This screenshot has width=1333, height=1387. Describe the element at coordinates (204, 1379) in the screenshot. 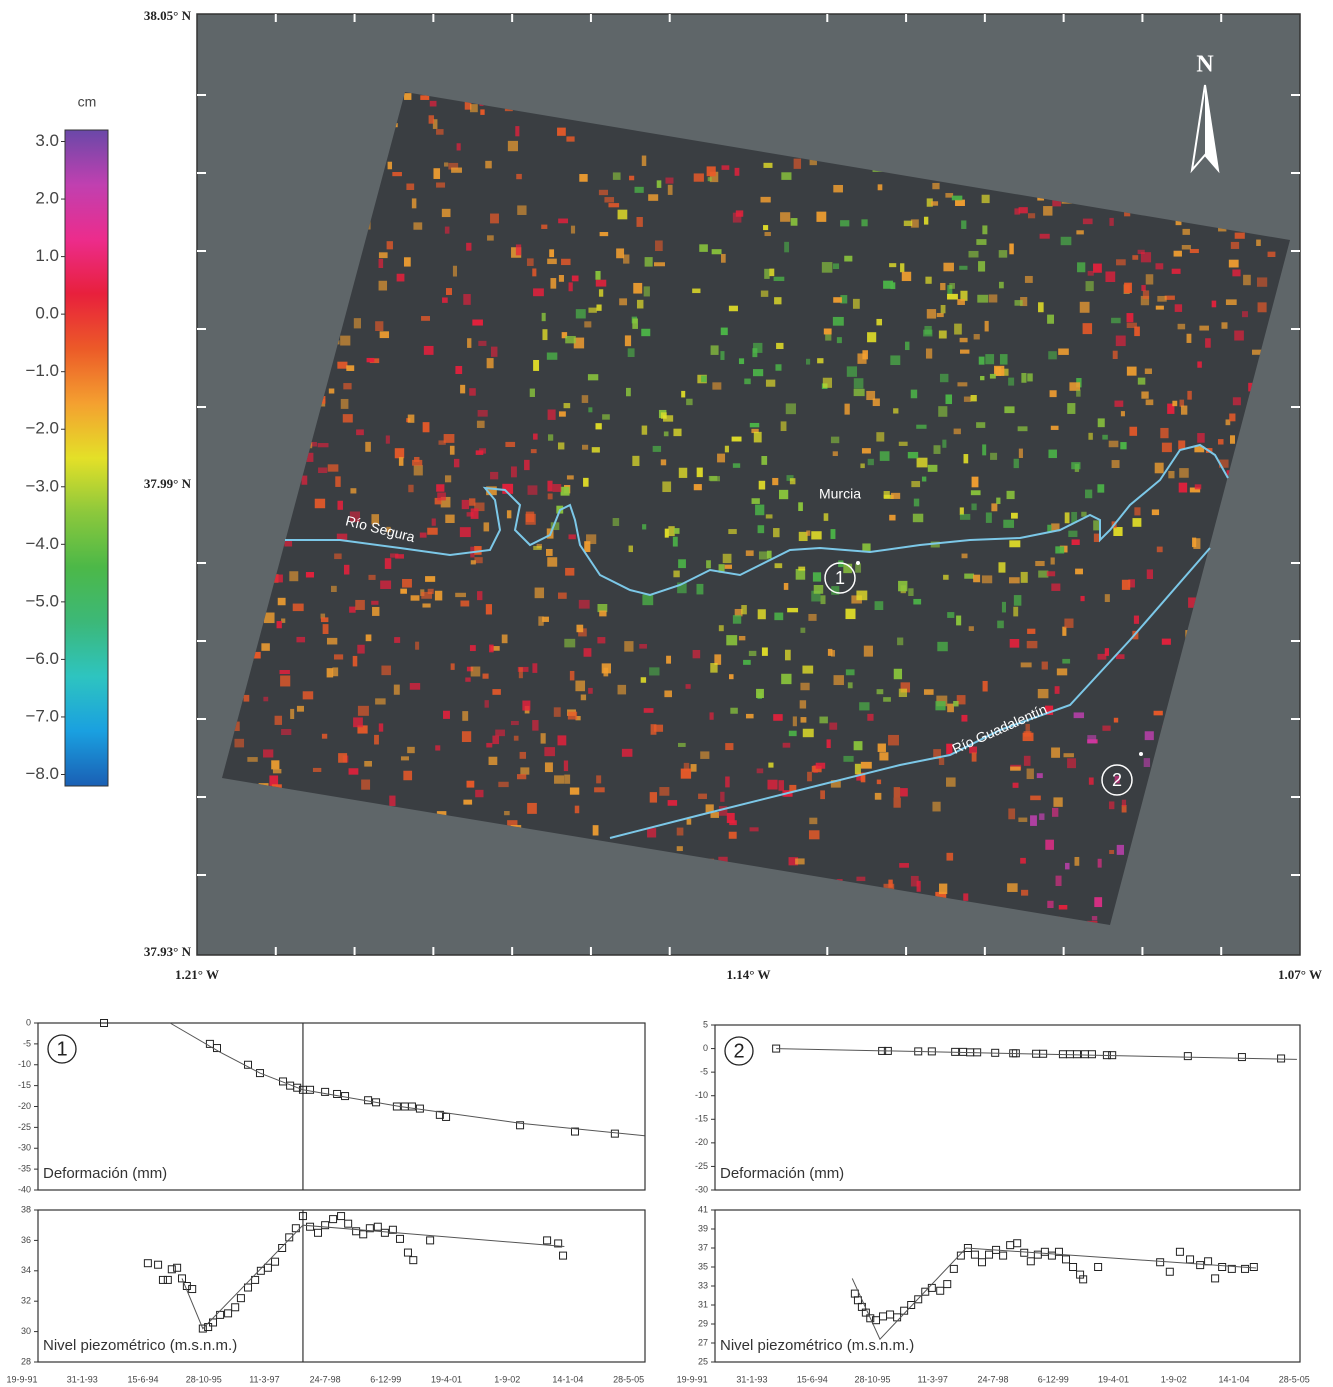

I see `x-tick-label: 28-10-95` at that location.